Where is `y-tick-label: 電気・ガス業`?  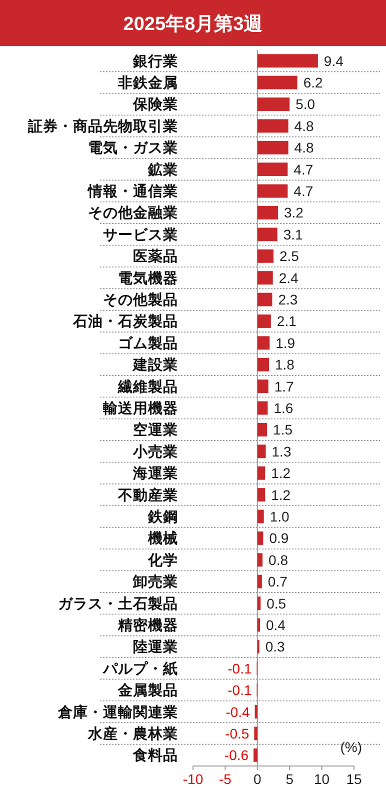
y-tick-label: 電気・ガス業 is located at coordinates (133, 148).